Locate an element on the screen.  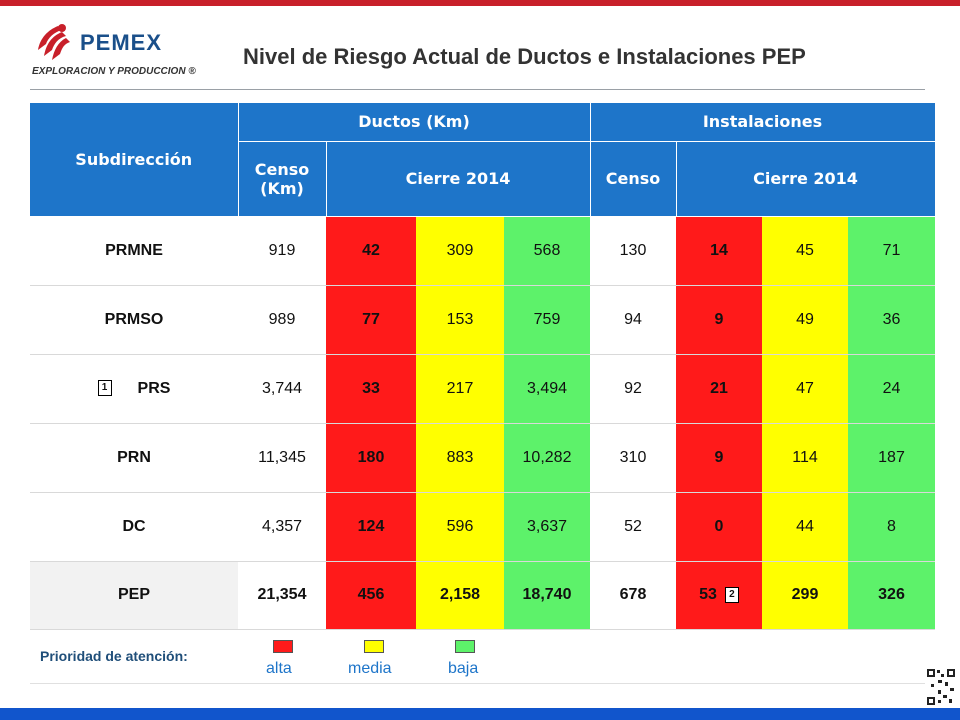
inst-media: 47 is located at coordinates (805, 389).